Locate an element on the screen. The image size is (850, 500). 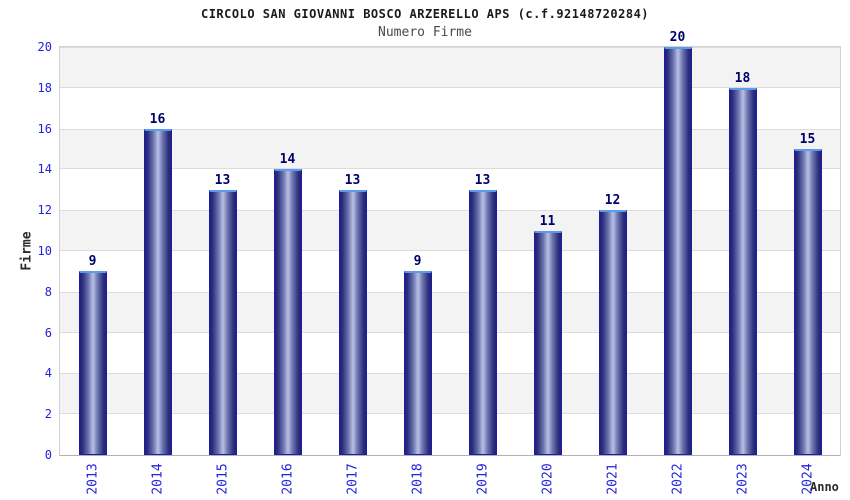
x-axis-tick-label: 2014 is located at coordinates (157, 479).